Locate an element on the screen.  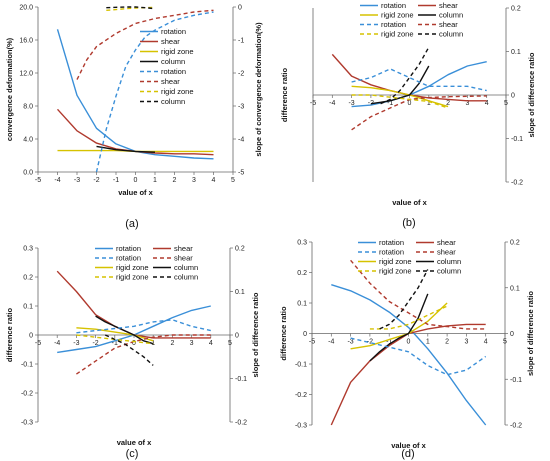
series-line-column-left is located at coordinates (124, 330).